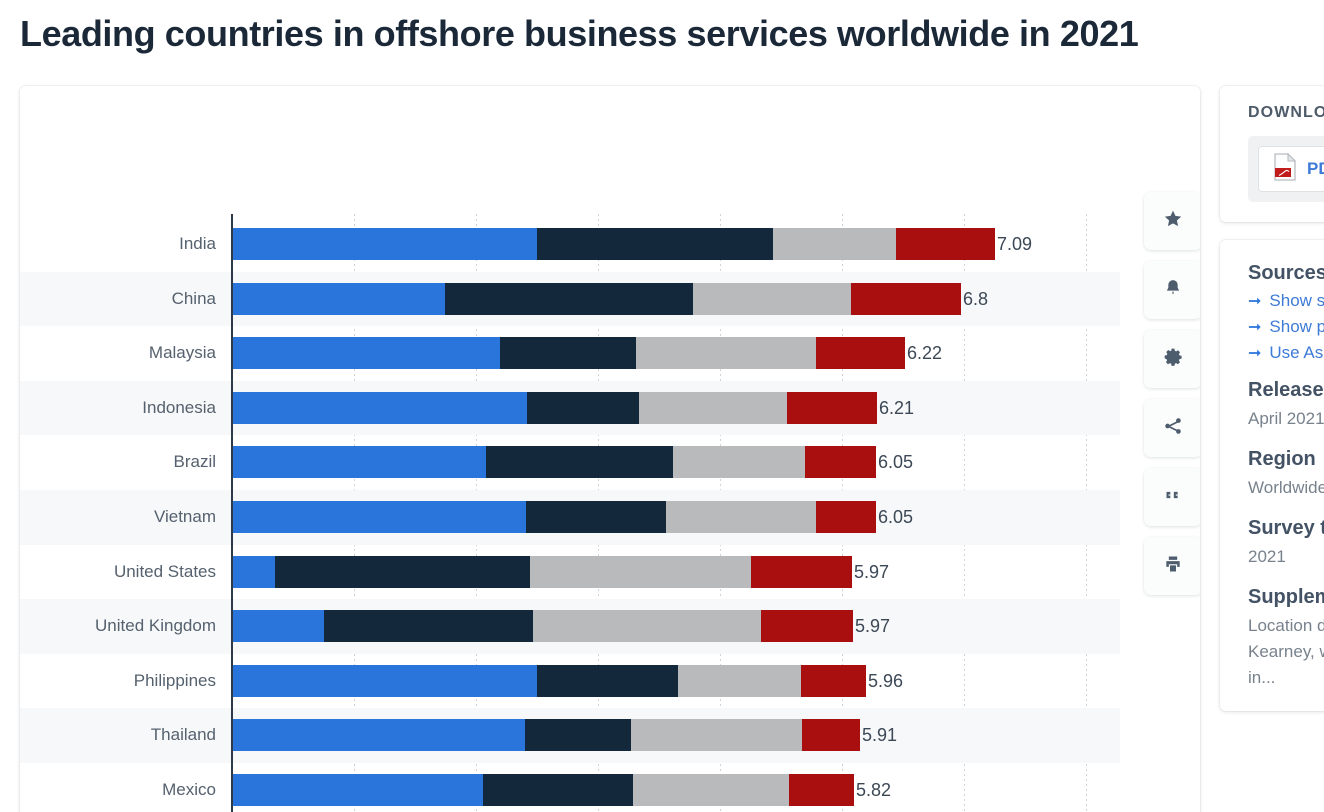 This screenshot has width=1324, height=812. Describe the element at coordinates (1286, 597) in the screenshot. I see `supplementary-title: Supplementary notes` at that location.